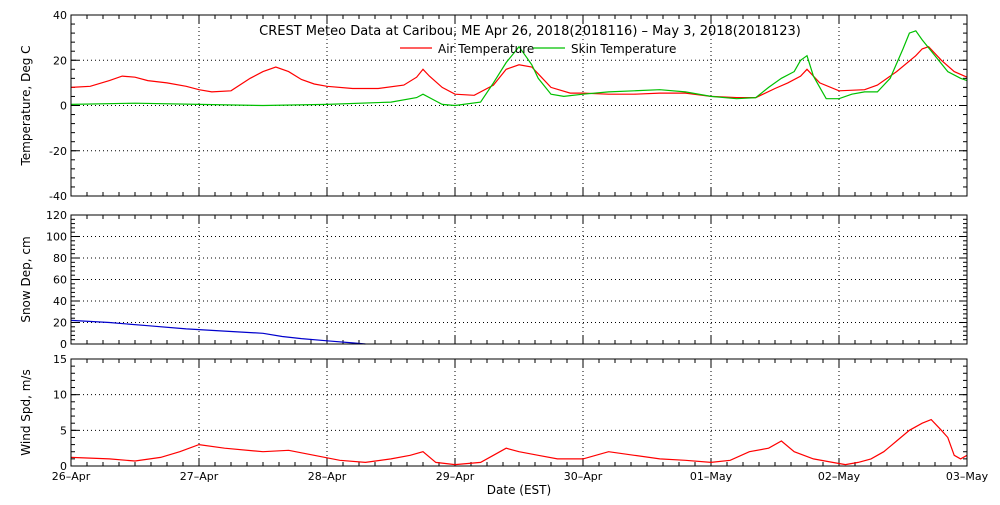 This screenshot has width=1000, height=505. Describe the element at coordinates (839, 476) in the screenshot. I see `x-tick-label: 02–May` at that location.